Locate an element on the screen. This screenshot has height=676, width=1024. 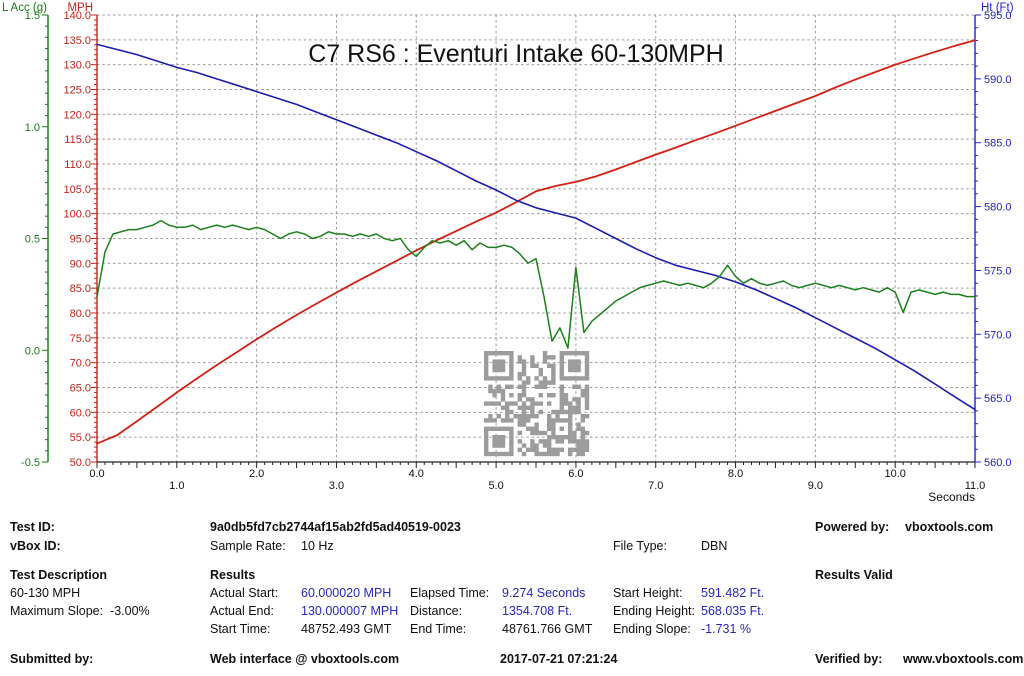
start-time-value: 48752.493 GMT is located at coordinates (346, 629).